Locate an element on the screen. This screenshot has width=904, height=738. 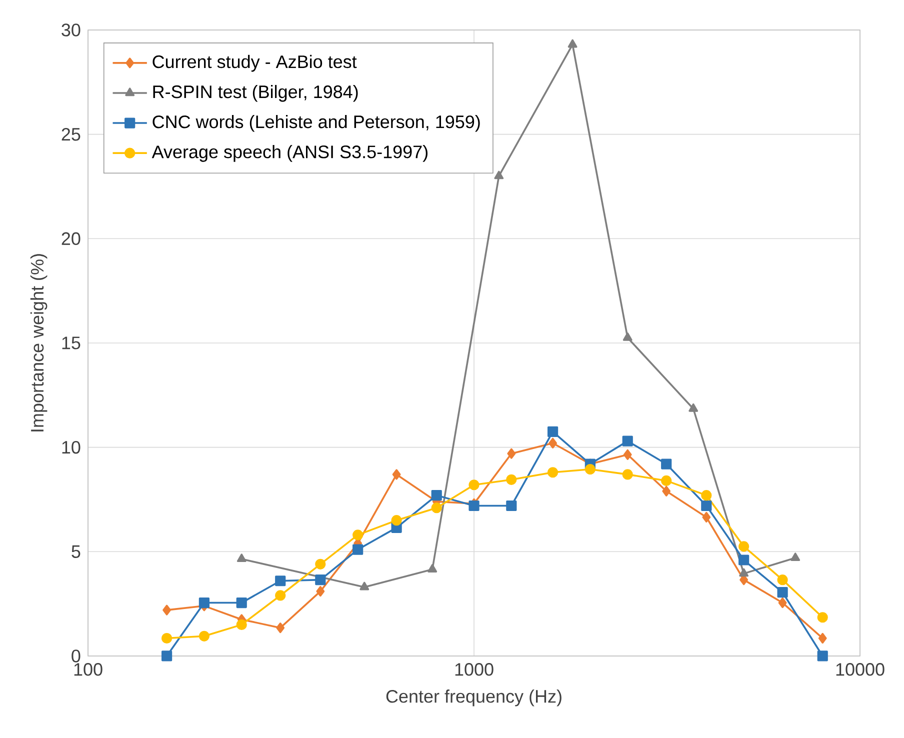
legend-label: Current study - AzBio test is located at coordinates (254, 63).